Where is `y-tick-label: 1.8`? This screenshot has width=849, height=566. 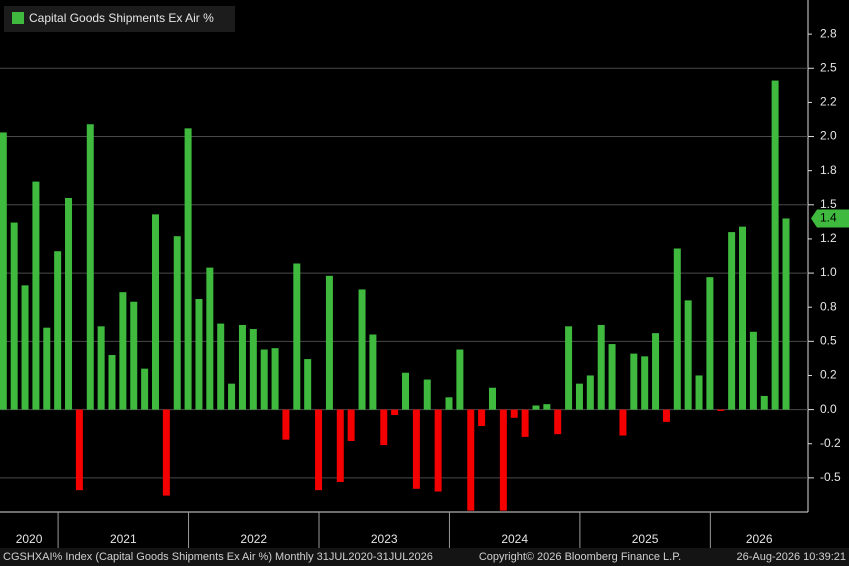 y-tick-label: 1.8 is located at coordinates (828, 170).